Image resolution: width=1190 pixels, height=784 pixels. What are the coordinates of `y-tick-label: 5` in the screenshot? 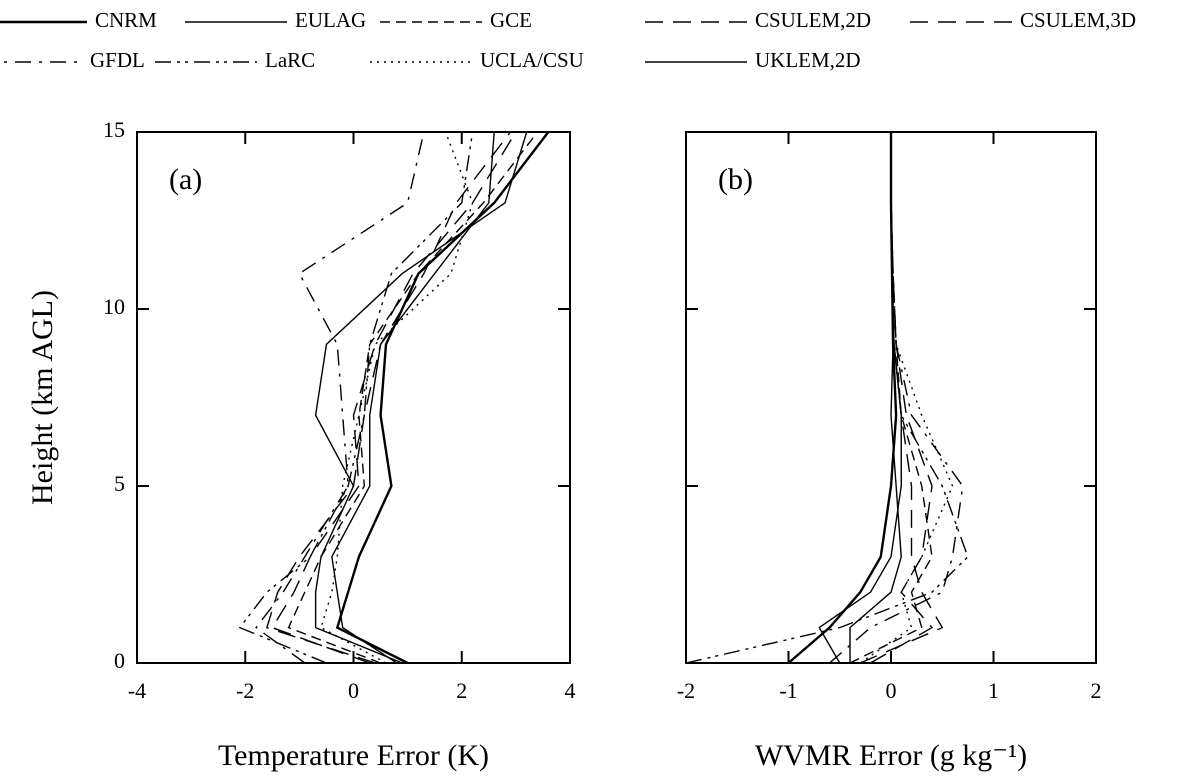 It's located at (119, 483).